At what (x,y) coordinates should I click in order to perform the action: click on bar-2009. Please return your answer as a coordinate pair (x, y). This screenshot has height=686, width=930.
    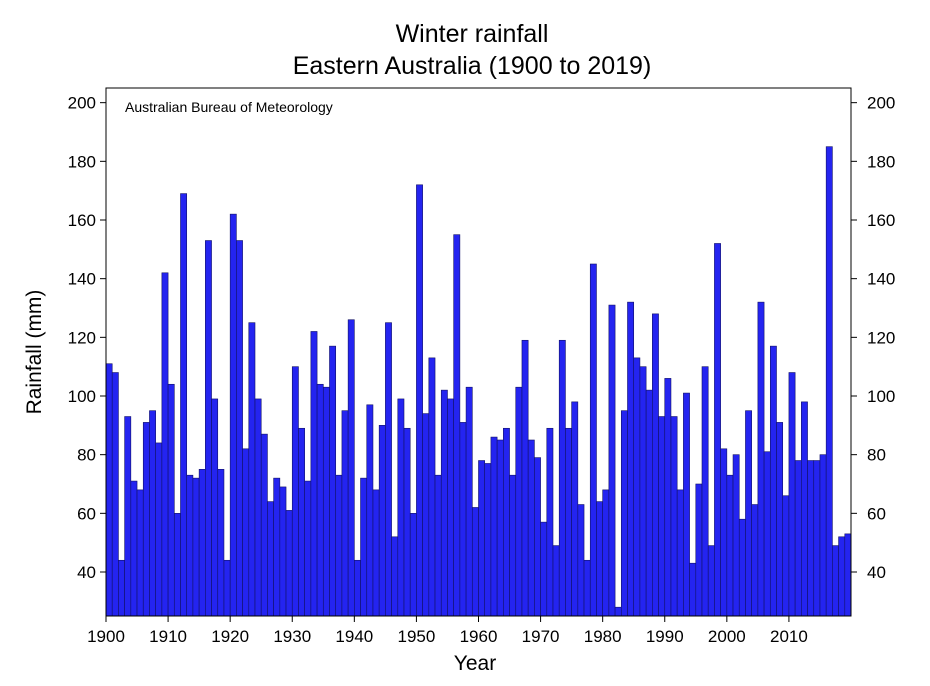
    Looking at the image, I should click on (786, 556).